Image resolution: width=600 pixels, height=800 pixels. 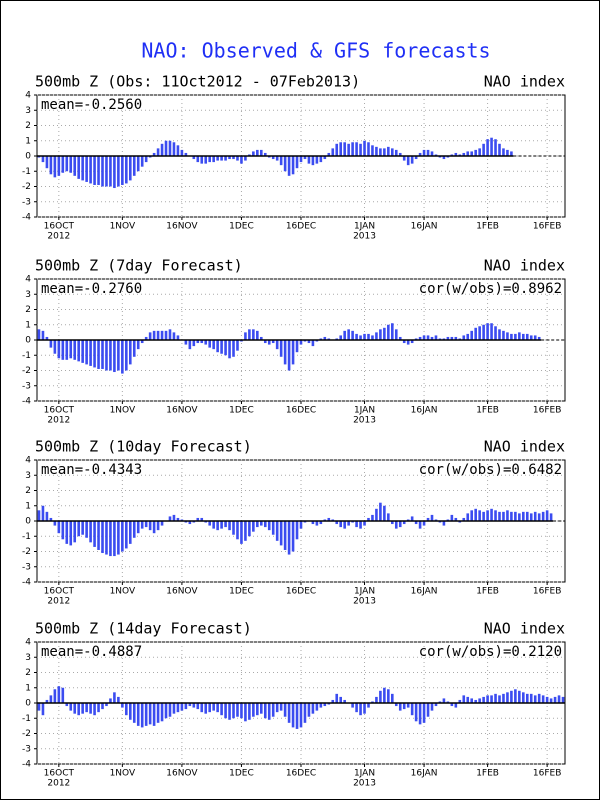 What do you see at coordinates (364, 774) in the screenshot?
I see `x-tick-label: 1JAN` at bounding box center [364, 774].